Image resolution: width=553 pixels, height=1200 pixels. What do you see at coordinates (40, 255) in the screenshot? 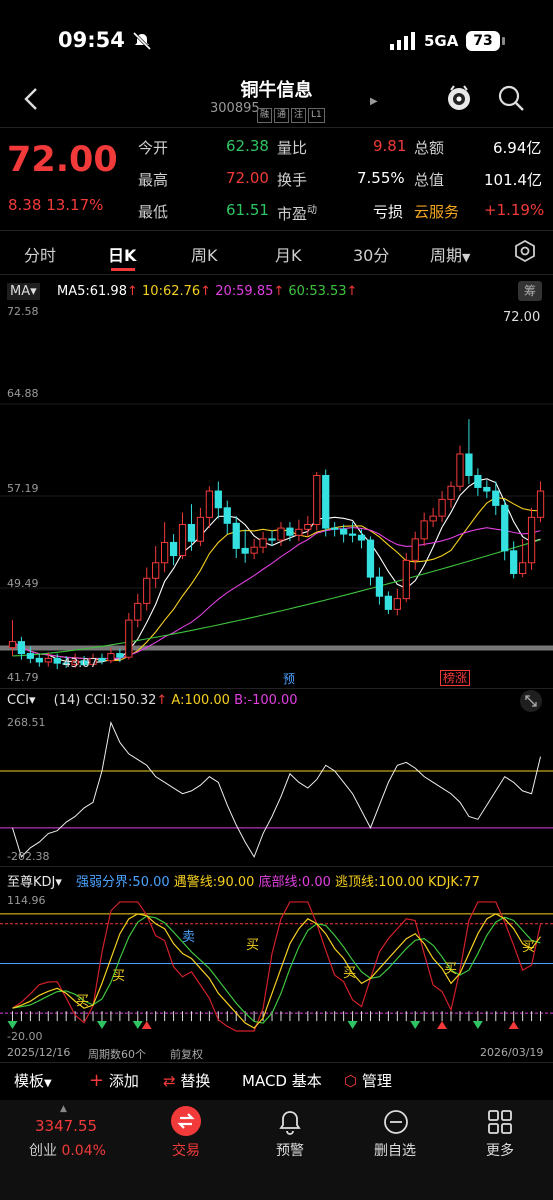
I see `tab-intraday: 分时` at bounding box center [40, 255].